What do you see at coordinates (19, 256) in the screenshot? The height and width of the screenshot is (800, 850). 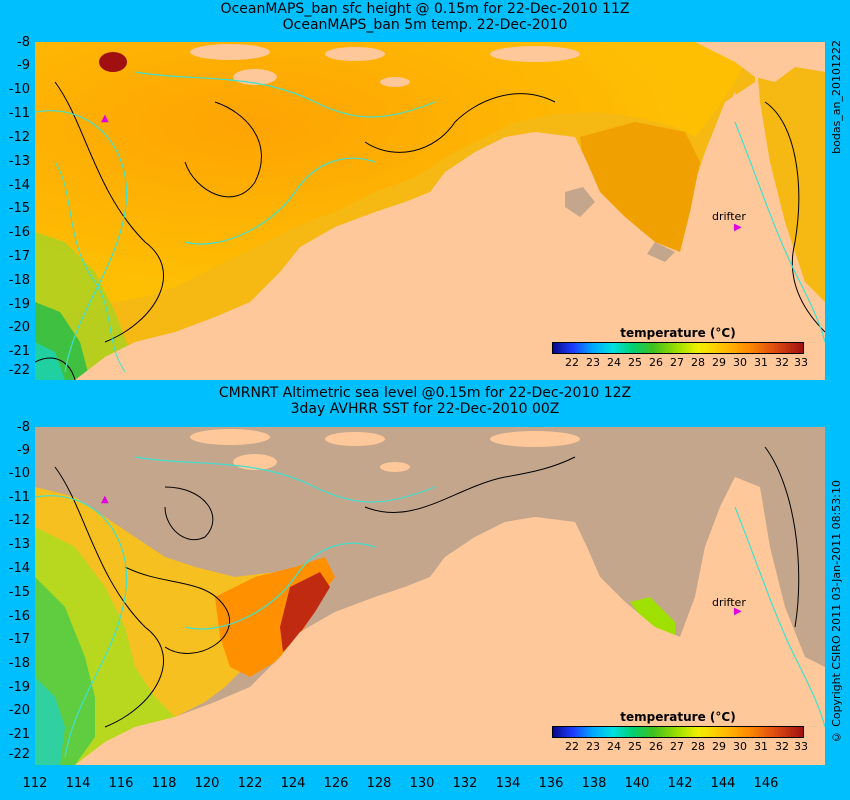 I see `top-y-label: -17` at bounding box center [19, 256].